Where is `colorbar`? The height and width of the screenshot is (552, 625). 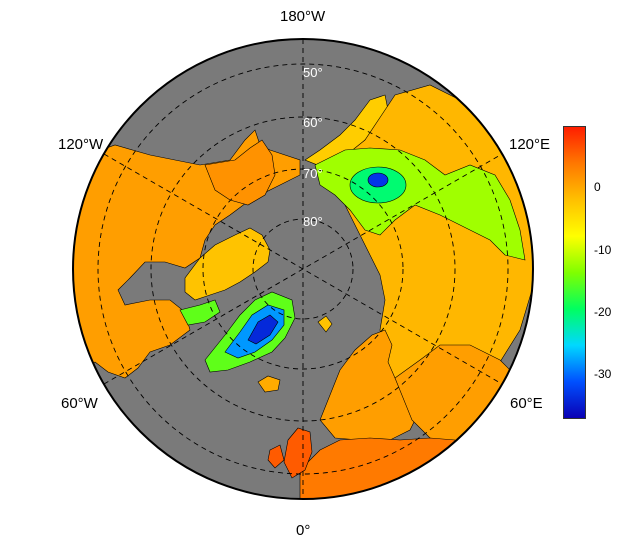
colorbar is located at coordinates (574, 272).